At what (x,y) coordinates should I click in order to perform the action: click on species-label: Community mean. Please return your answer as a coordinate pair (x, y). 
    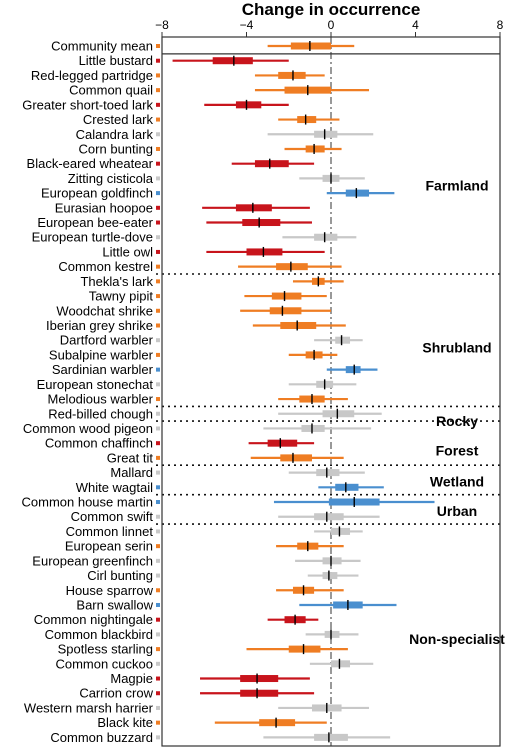
    Looking at the image, I should click on (102, 46).